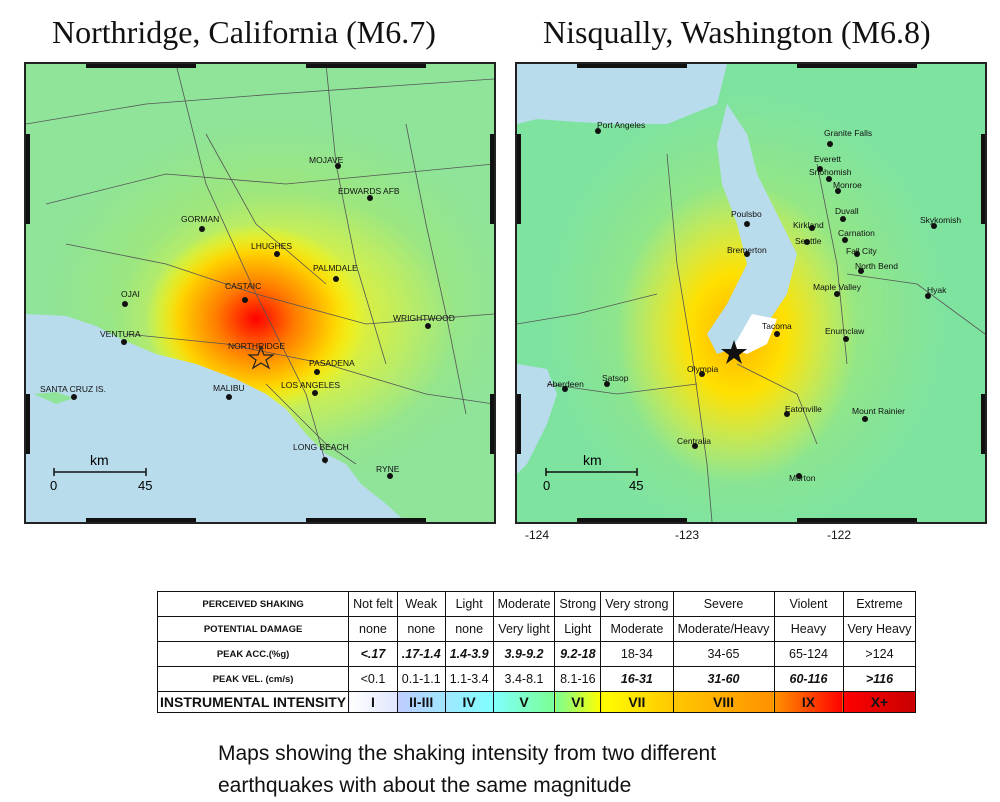 This screenshot has height=802, width=1000. What do you see at coordinates (256, 346) in the screenshot?
I see `svg-text: NORTHRIDGE` at bounding box center [256, 346].